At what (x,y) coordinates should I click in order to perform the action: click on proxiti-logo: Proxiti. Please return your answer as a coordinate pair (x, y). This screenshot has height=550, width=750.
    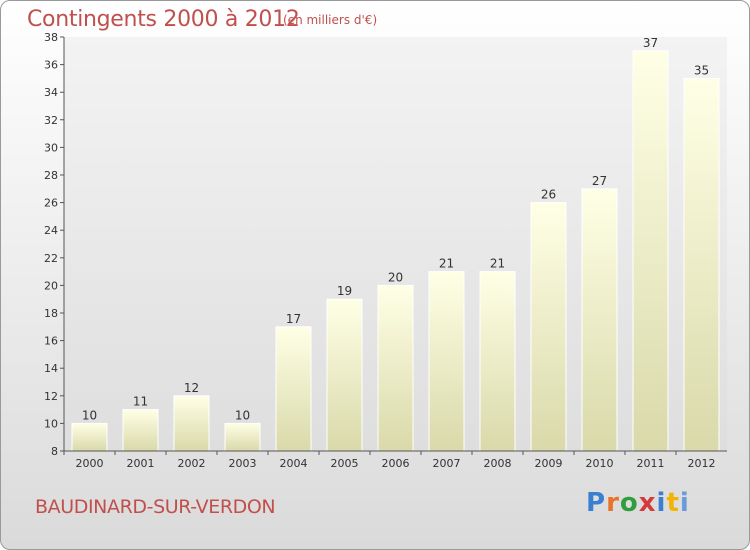
    Looking at the image, I should click on (638, 503).